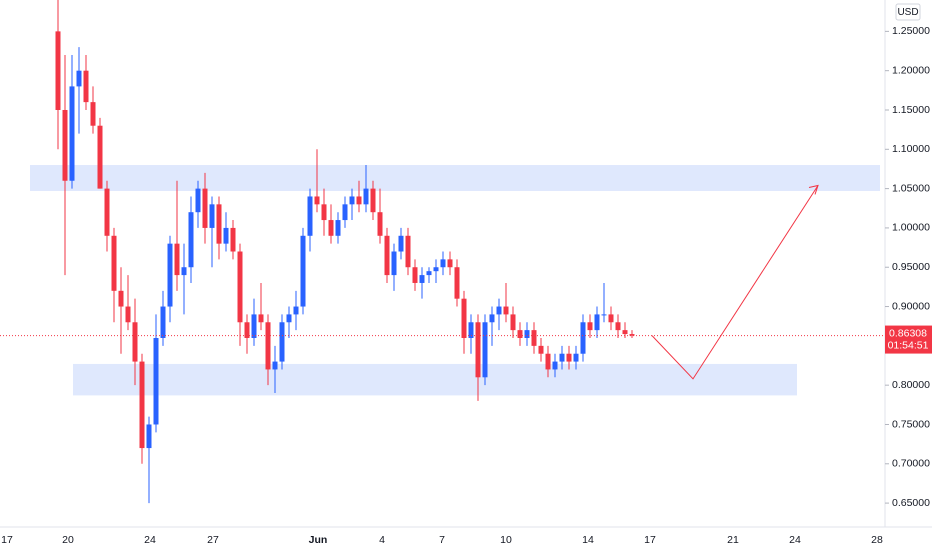 Image resolution: width=932 pixels, height=550 pixels. Describe the element at coordinates (733, 540) in the screenshot. I see `x-tick-label: 21` at that location.